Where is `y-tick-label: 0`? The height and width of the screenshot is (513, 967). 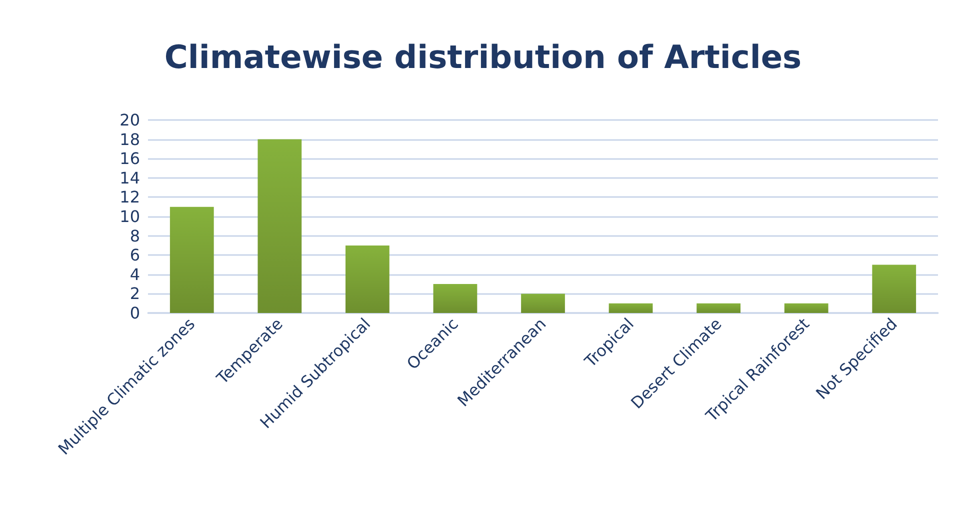
y-tick-label: 0 is located at coordinates (135, 313).